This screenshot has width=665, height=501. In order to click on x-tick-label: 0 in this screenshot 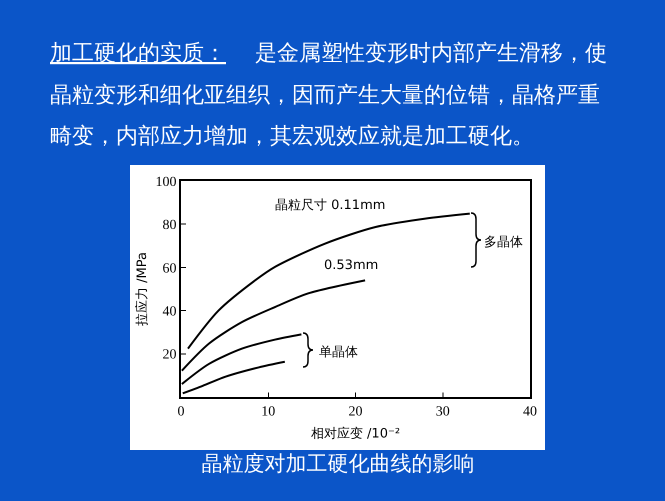, I will do `click(181, 412)`.